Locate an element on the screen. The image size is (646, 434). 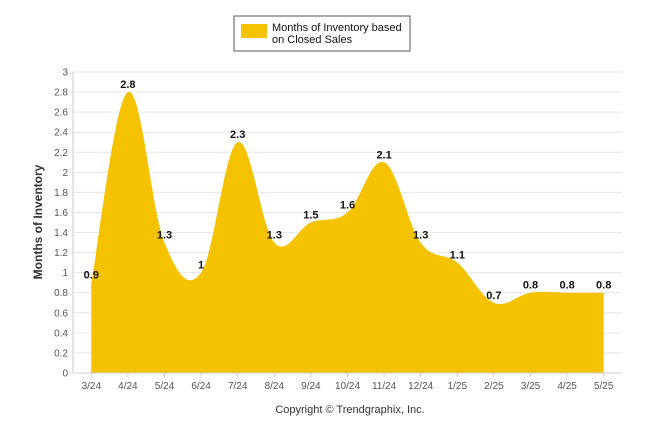
x-tick-label: 5/24 is located at coordinates (165, 386).